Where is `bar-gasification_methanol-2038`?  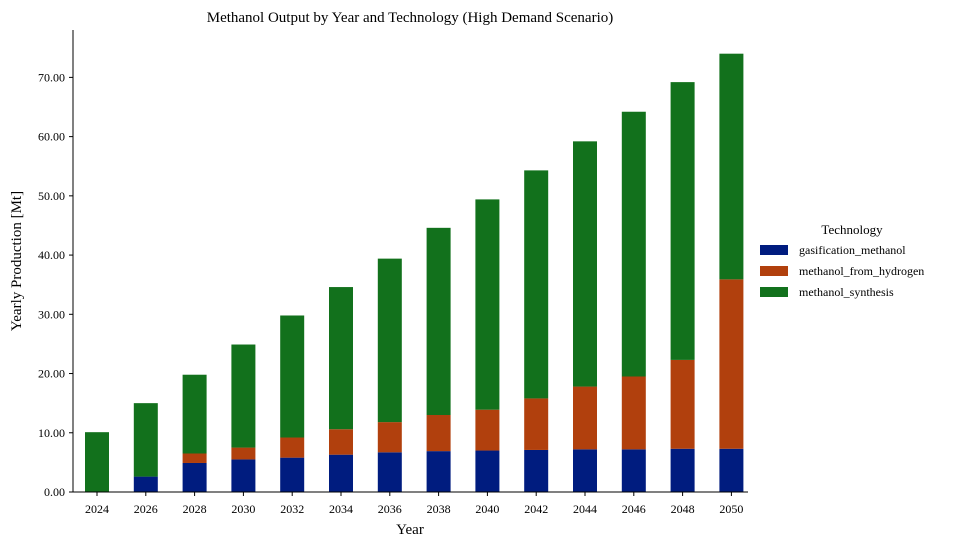
bar-gasification_methanol-2038 is located at coordinates (438, 471).